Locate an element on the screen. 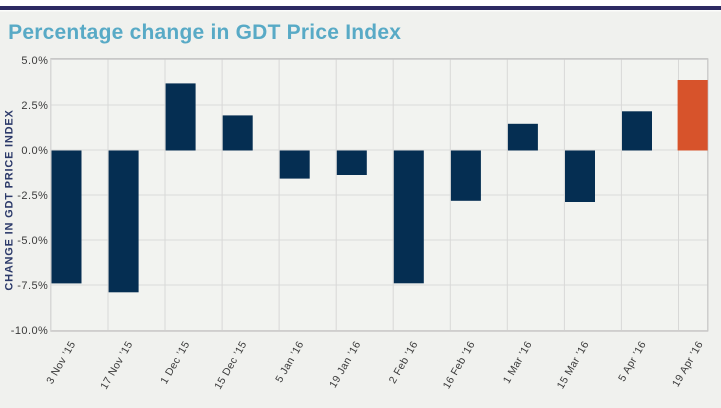 The image size is (721, 408). svg-text: -2.5% is located at coordinates (32, 196).